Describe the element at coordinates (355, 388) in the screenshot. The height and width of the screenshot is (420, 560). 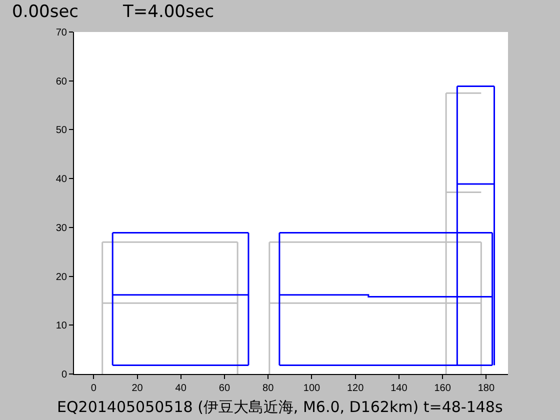
I see `x-tick-label: 120` at that location.